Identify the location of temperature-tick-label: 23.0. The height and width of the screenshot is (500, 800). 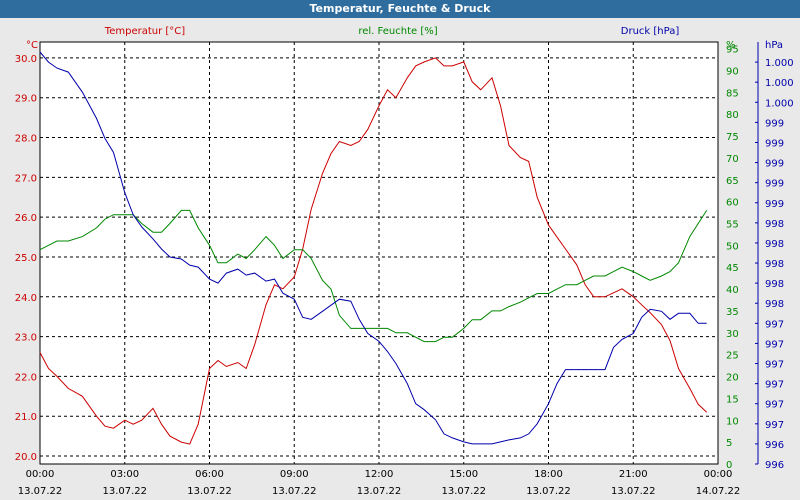
(26, 338).